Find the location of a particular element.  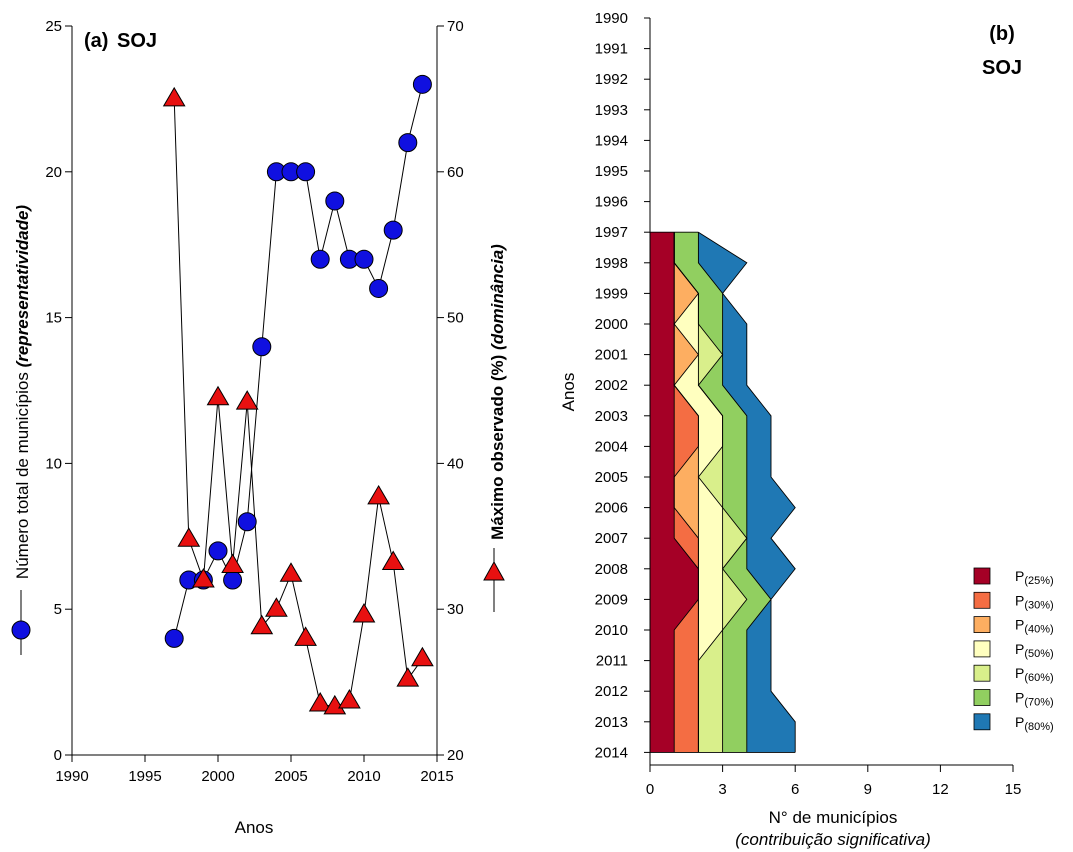

left-y-tick-label: 15 is located at coordinates (53, 318).